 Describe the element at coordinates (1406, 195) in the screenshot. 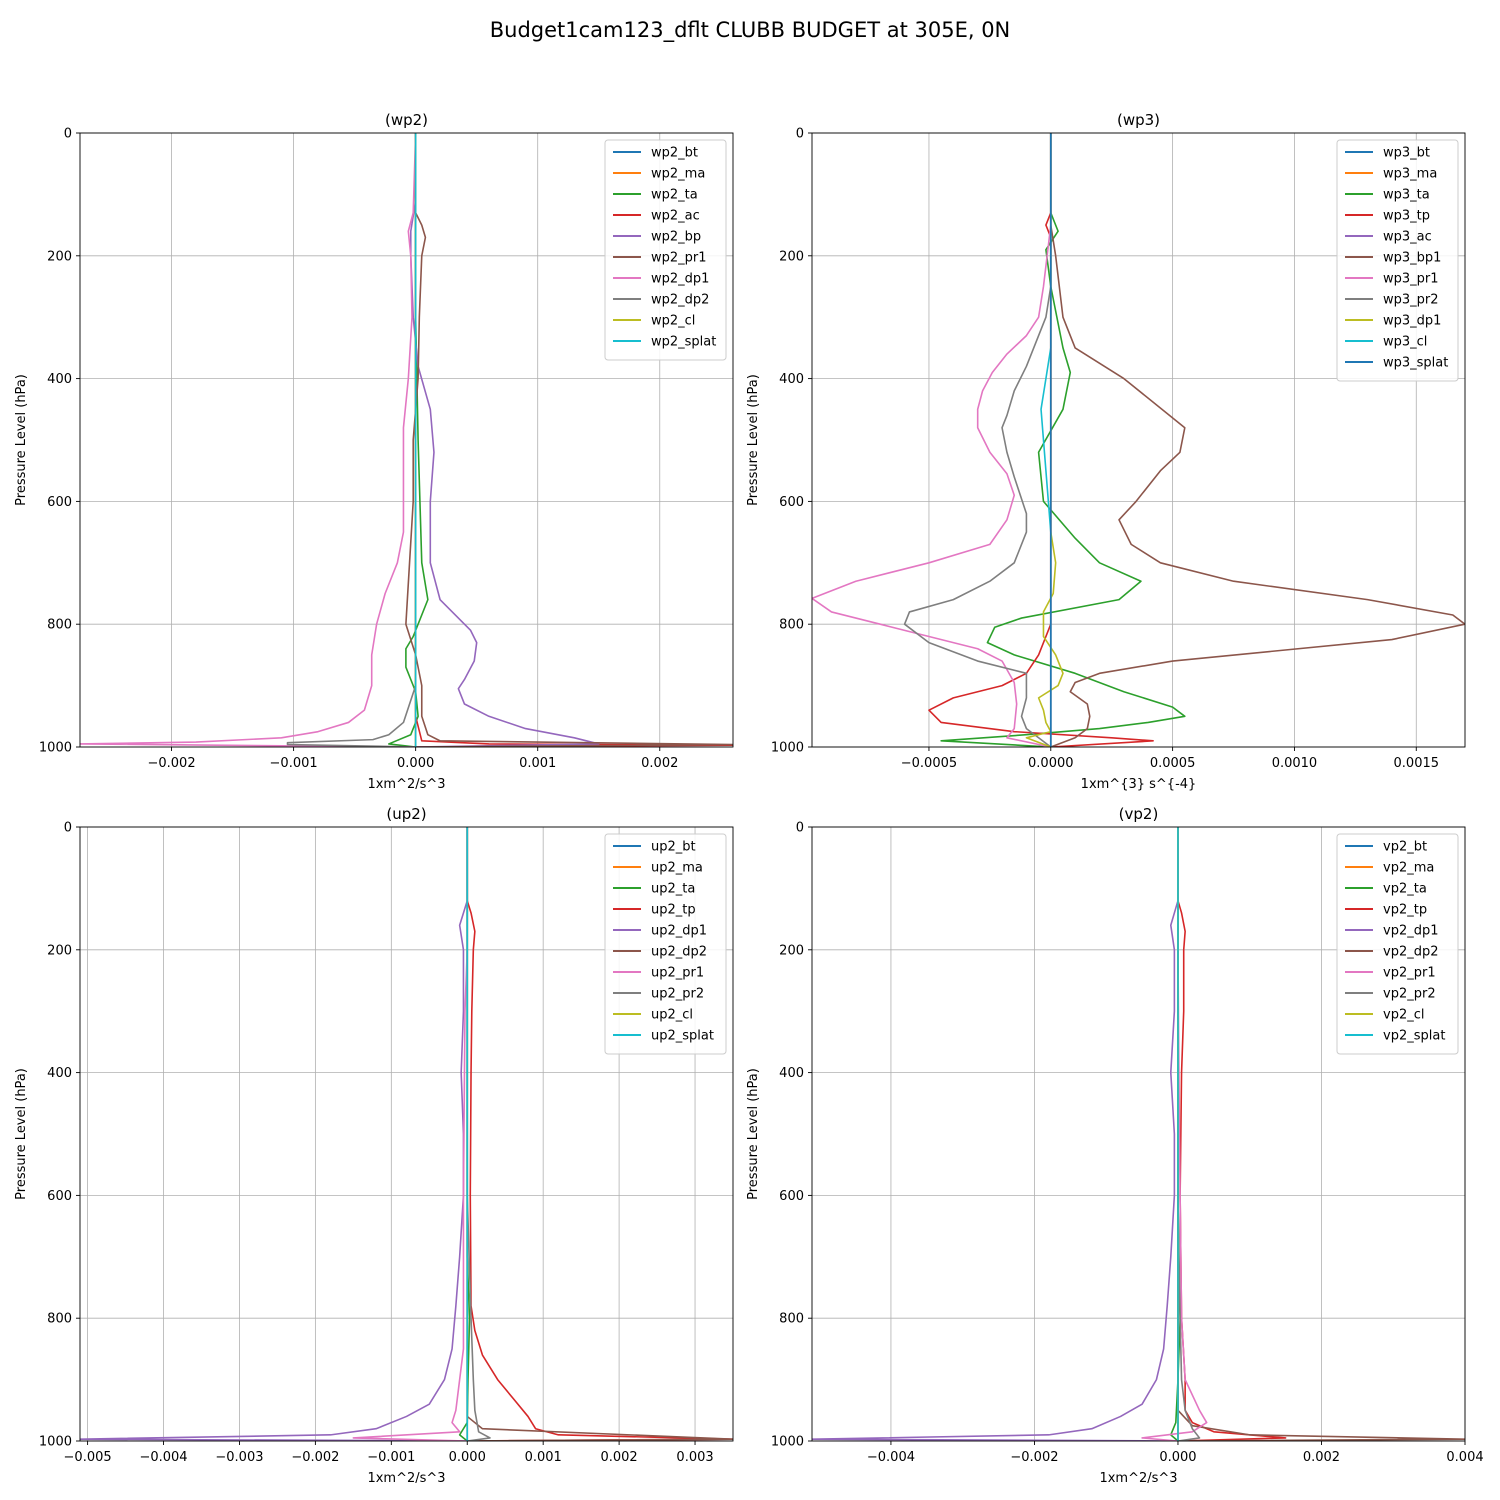

I see `legend-label-wp3_ta: wp3_ta` at that location.